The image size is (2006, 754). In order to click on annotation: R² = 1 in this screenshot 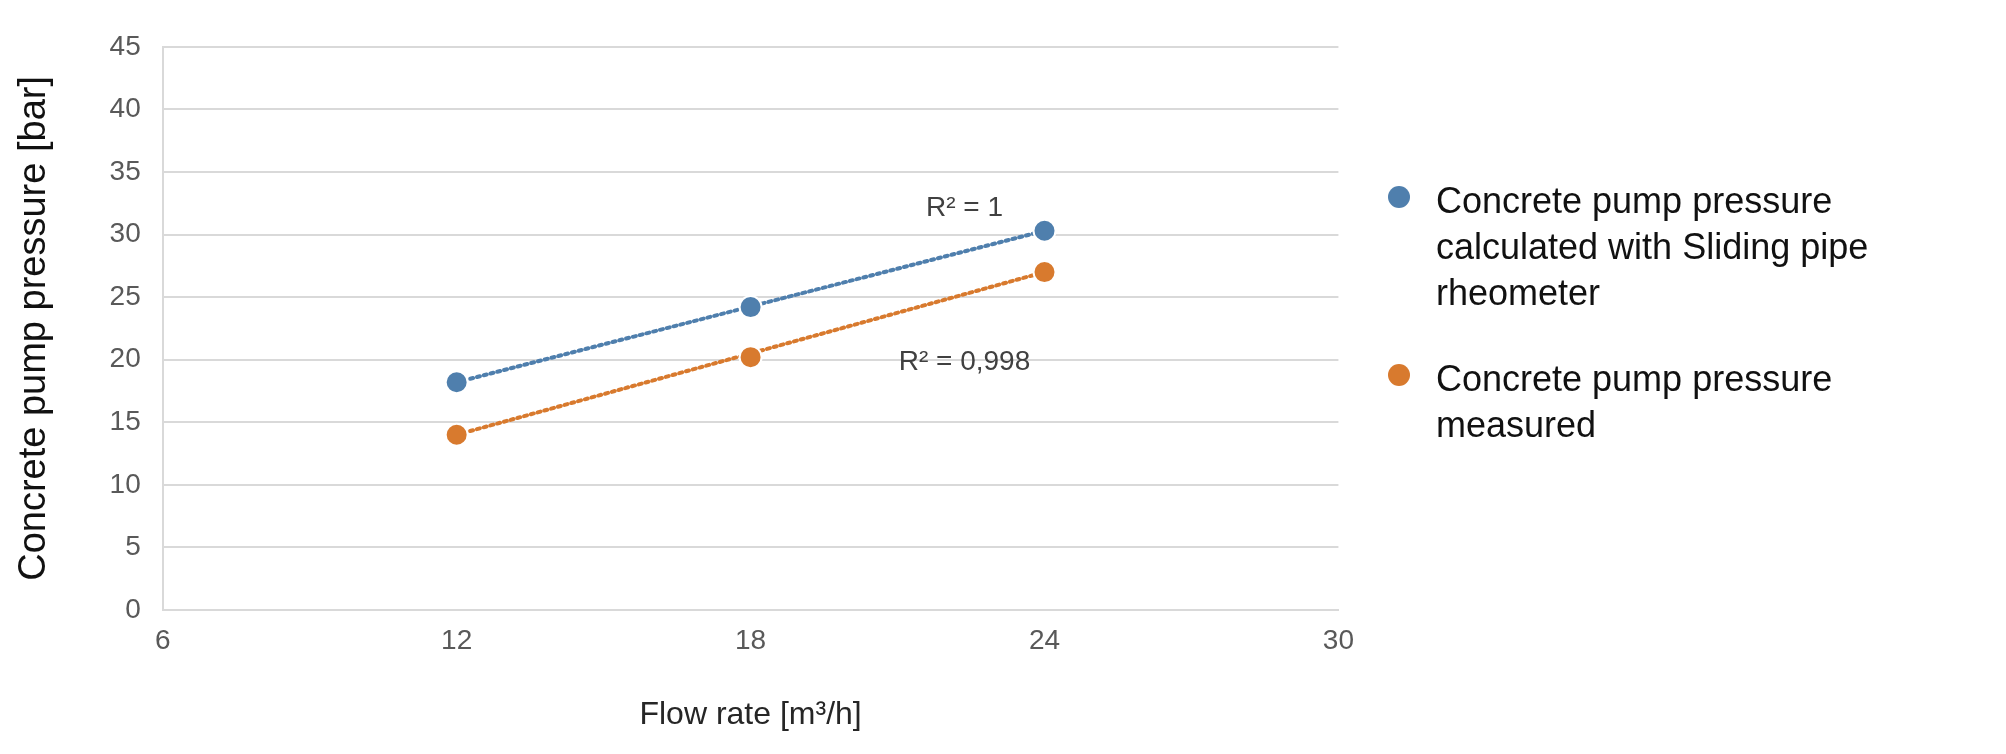, I will do `click(964, 207)`.